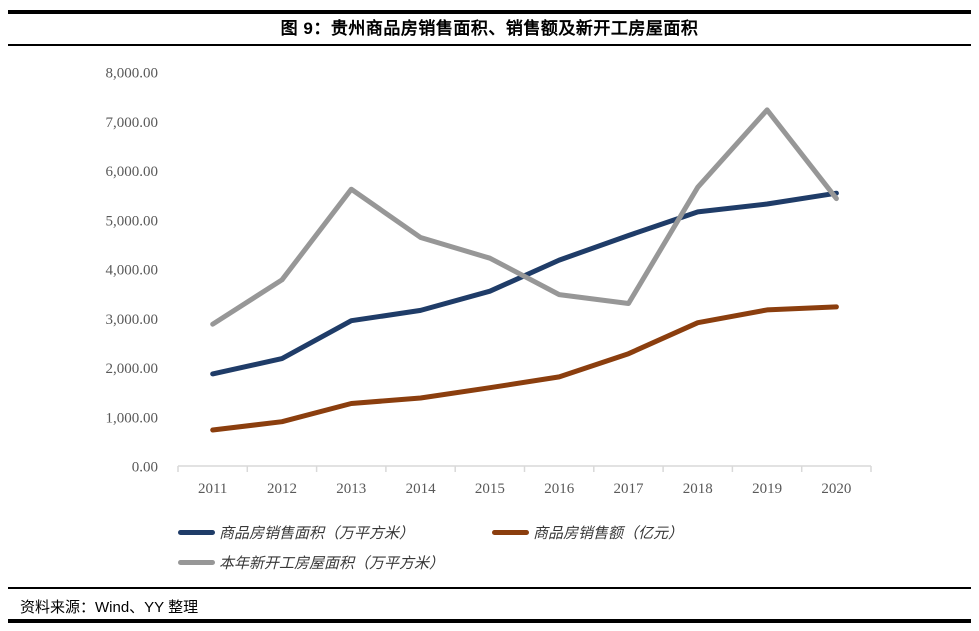 The width and height of the screenshot is (979, 631). I want to click on x-axis-tick-label: 2014, so click(421, 489).